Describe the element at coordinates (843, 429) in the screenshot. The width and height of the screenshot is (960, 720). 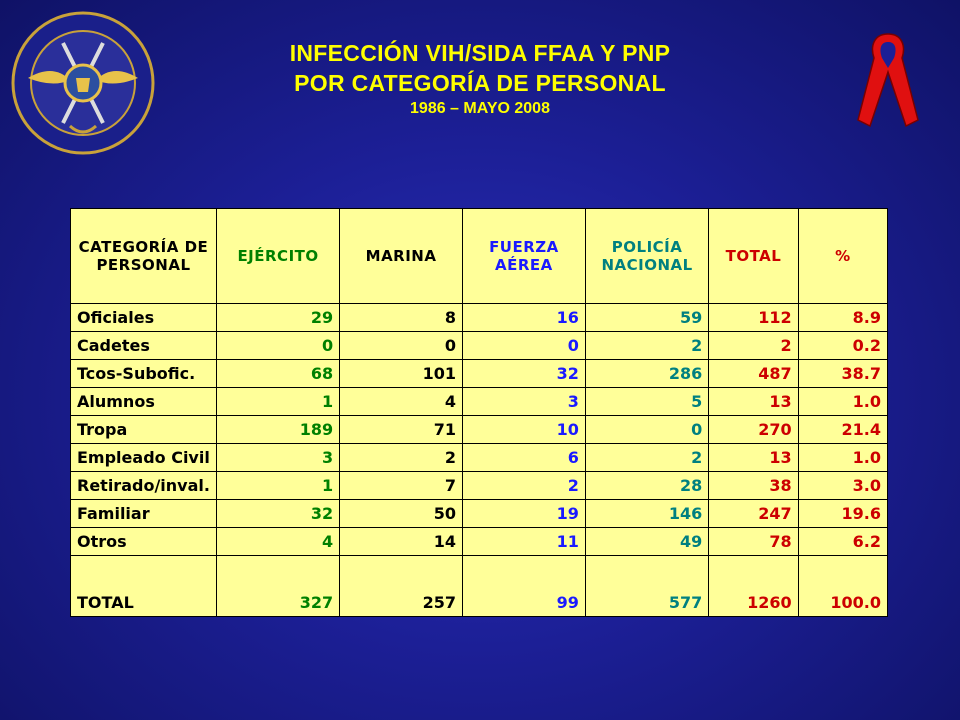
I see `percent-cell: 21.4` at that location.